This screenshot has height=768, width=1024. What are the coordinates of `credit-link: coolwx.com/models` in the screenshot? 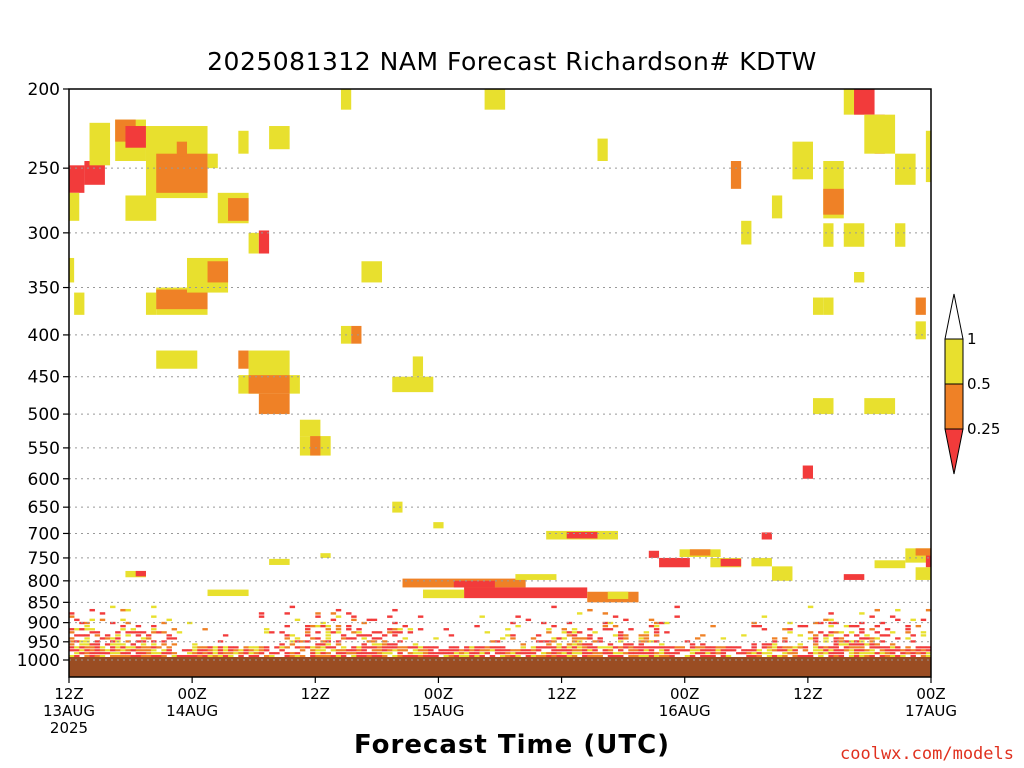 It's located at (927, 754).